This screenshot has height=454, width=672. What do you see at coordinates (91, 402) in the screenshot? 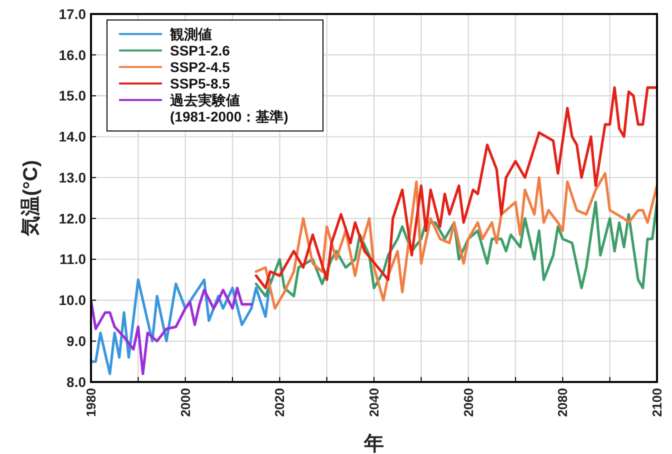
I see `x-tick-label: 1980` at bounding box center [91, 402].